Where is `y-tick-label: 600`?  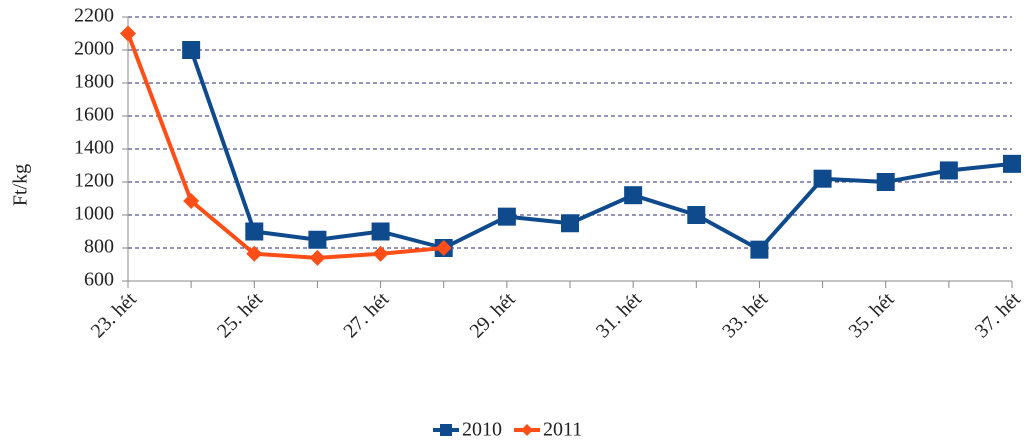 y-tick-label: 600 is located at coordinates (99, 280).